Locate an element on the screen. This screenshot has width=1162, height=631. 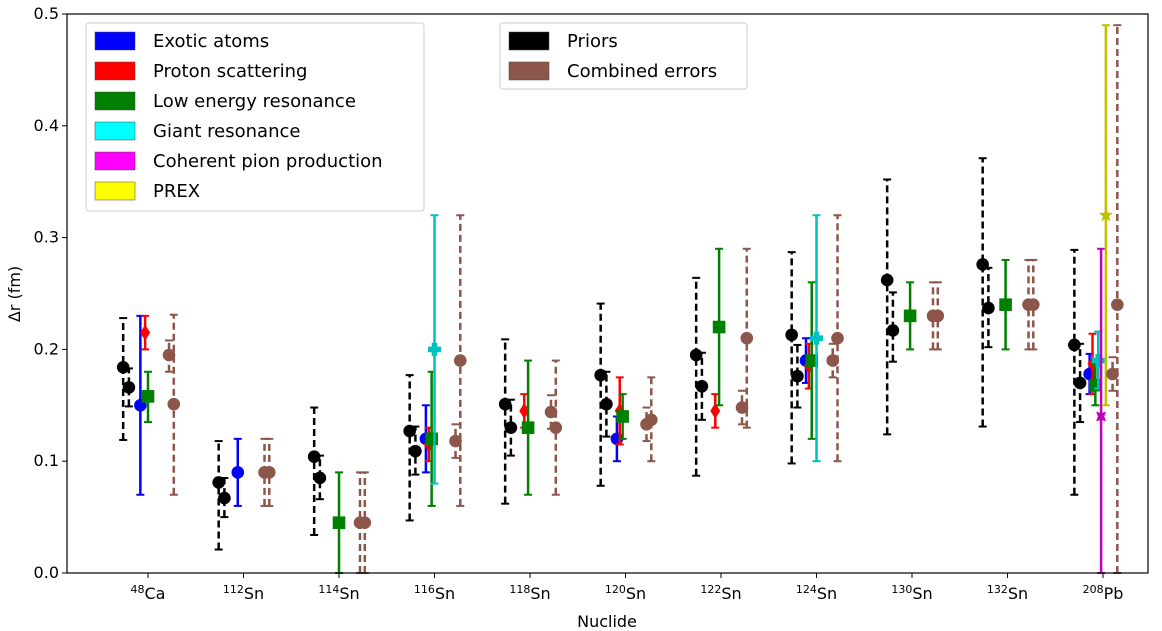
legend-right-box is located at coordinates (623, 56).